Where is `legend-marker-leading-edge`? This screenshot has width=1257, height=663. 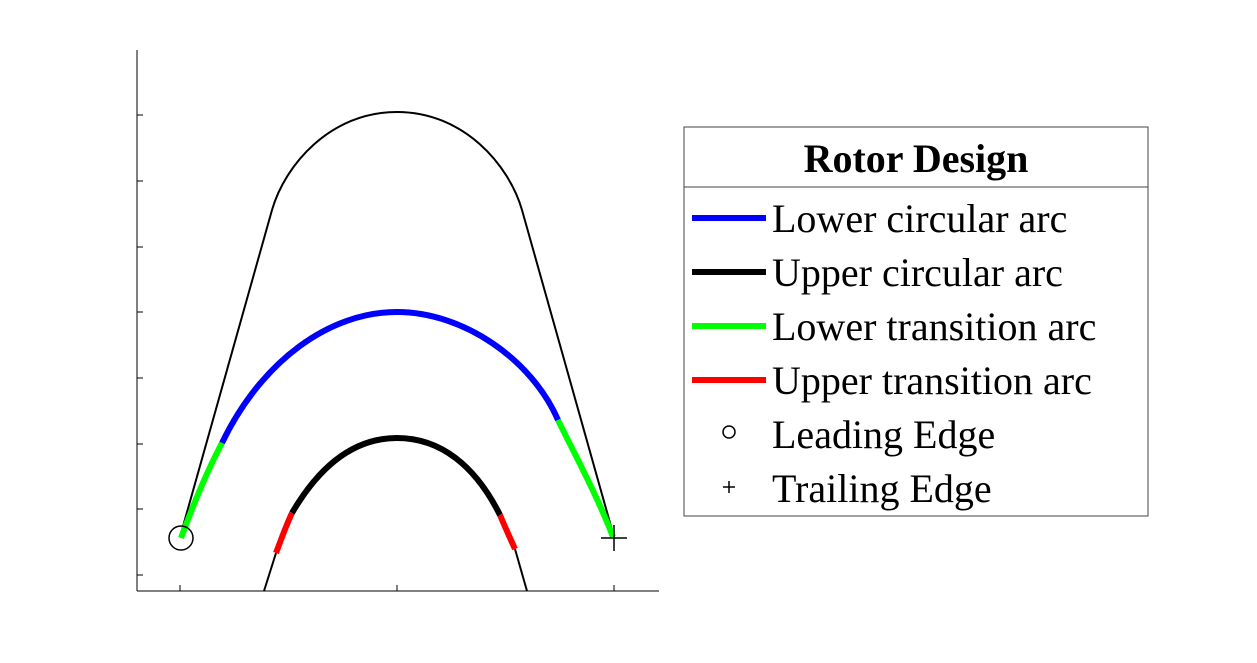
legend-marker-leading-edge is located at coordinates (729, 432).